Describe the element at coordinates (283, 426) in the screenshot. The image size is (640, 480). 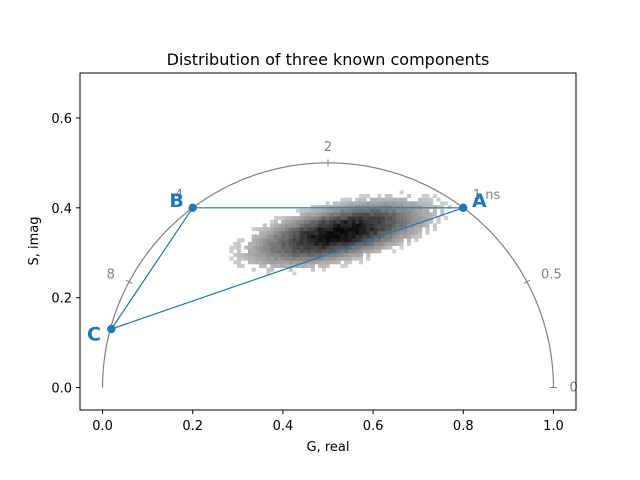
I see `x-tick-label: 0.4` at that location.